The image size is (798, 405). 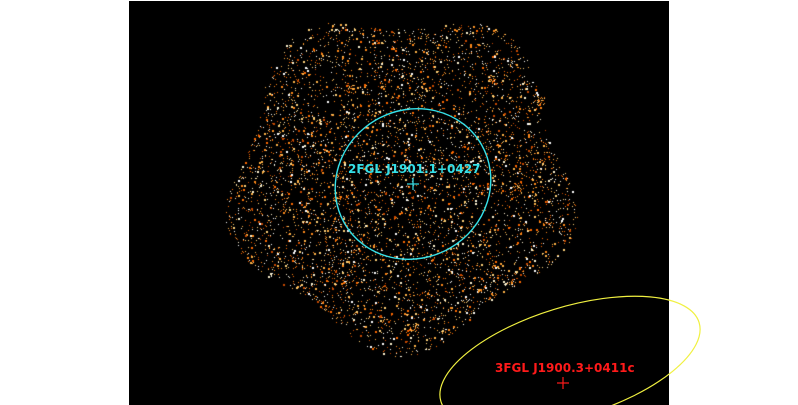 I want to click on source-3fgl-ellipse, so click(x=570, y=350).